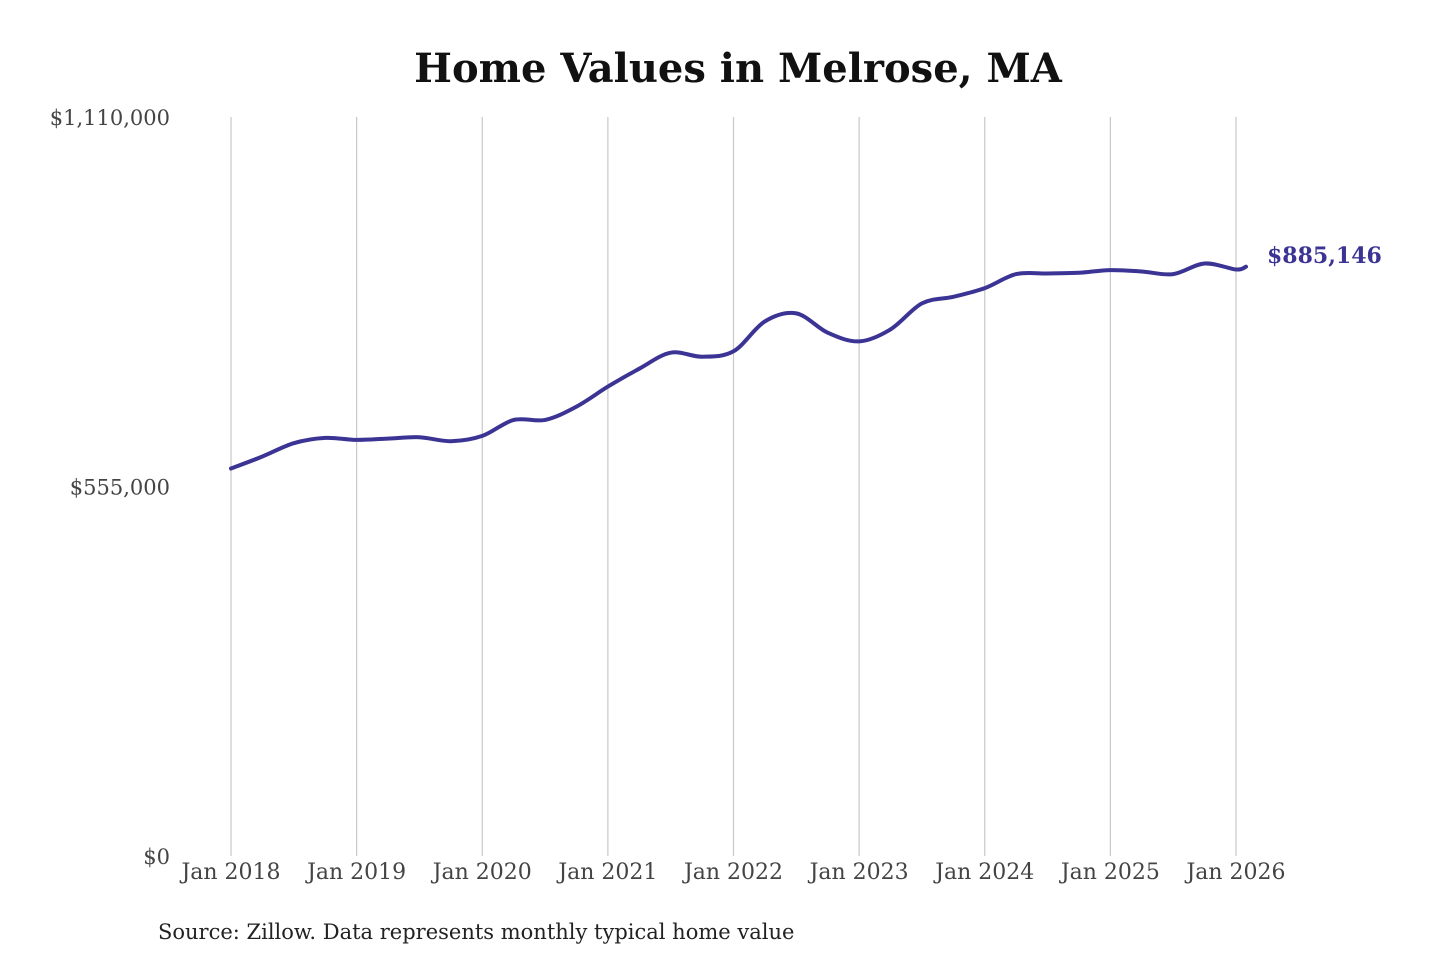 Image resolution: width=1440 pixels, height=960 pixels. Describe the element at coordinates (606, 872) in the screenshot. I see `x-tick-label: Jan 2021` at that location.